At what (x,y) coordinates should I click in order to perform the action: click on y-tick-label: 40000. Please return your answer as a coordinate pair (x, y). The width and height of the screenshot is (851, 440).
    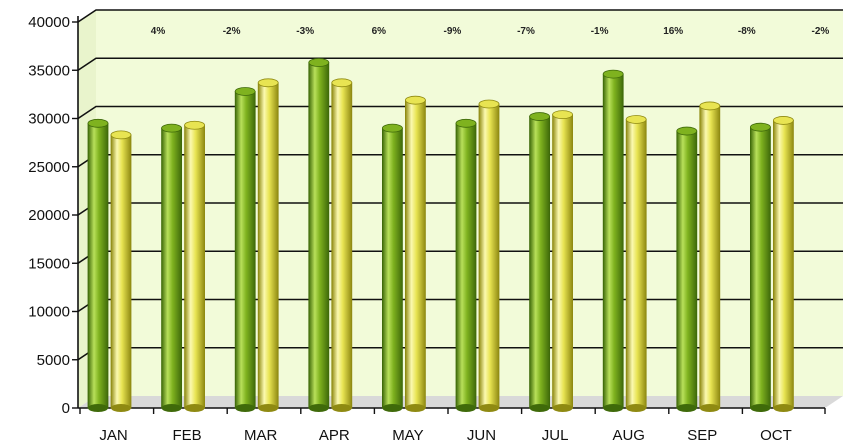
    Looking at the image, I should click on (49, 22).